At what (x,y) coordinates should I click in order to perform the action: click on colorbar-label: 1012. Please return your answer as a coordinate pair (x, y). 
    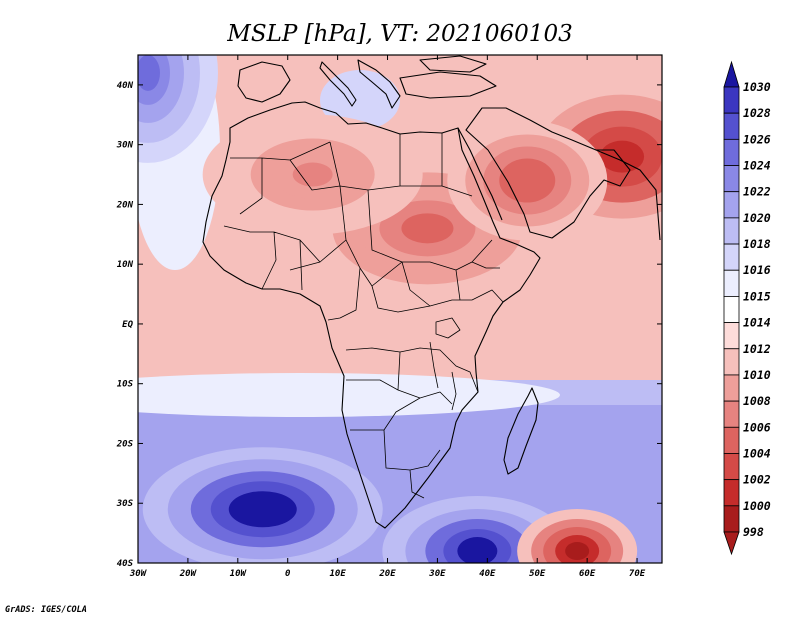
    Looking at the image, I should click on (757, 349).